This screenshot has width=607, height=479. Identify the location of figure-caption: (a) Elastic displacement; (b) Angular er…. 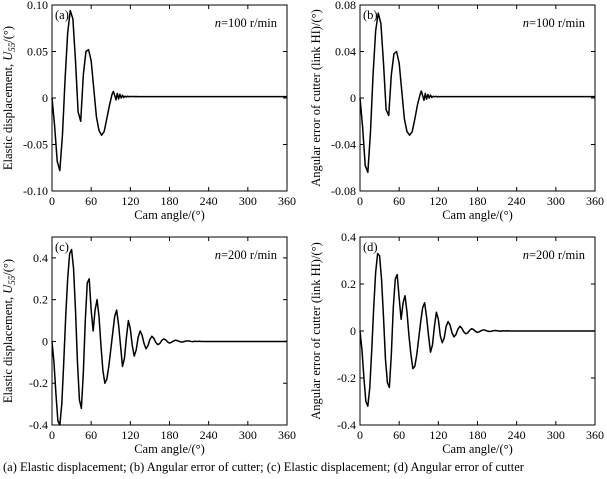
(263, 467).